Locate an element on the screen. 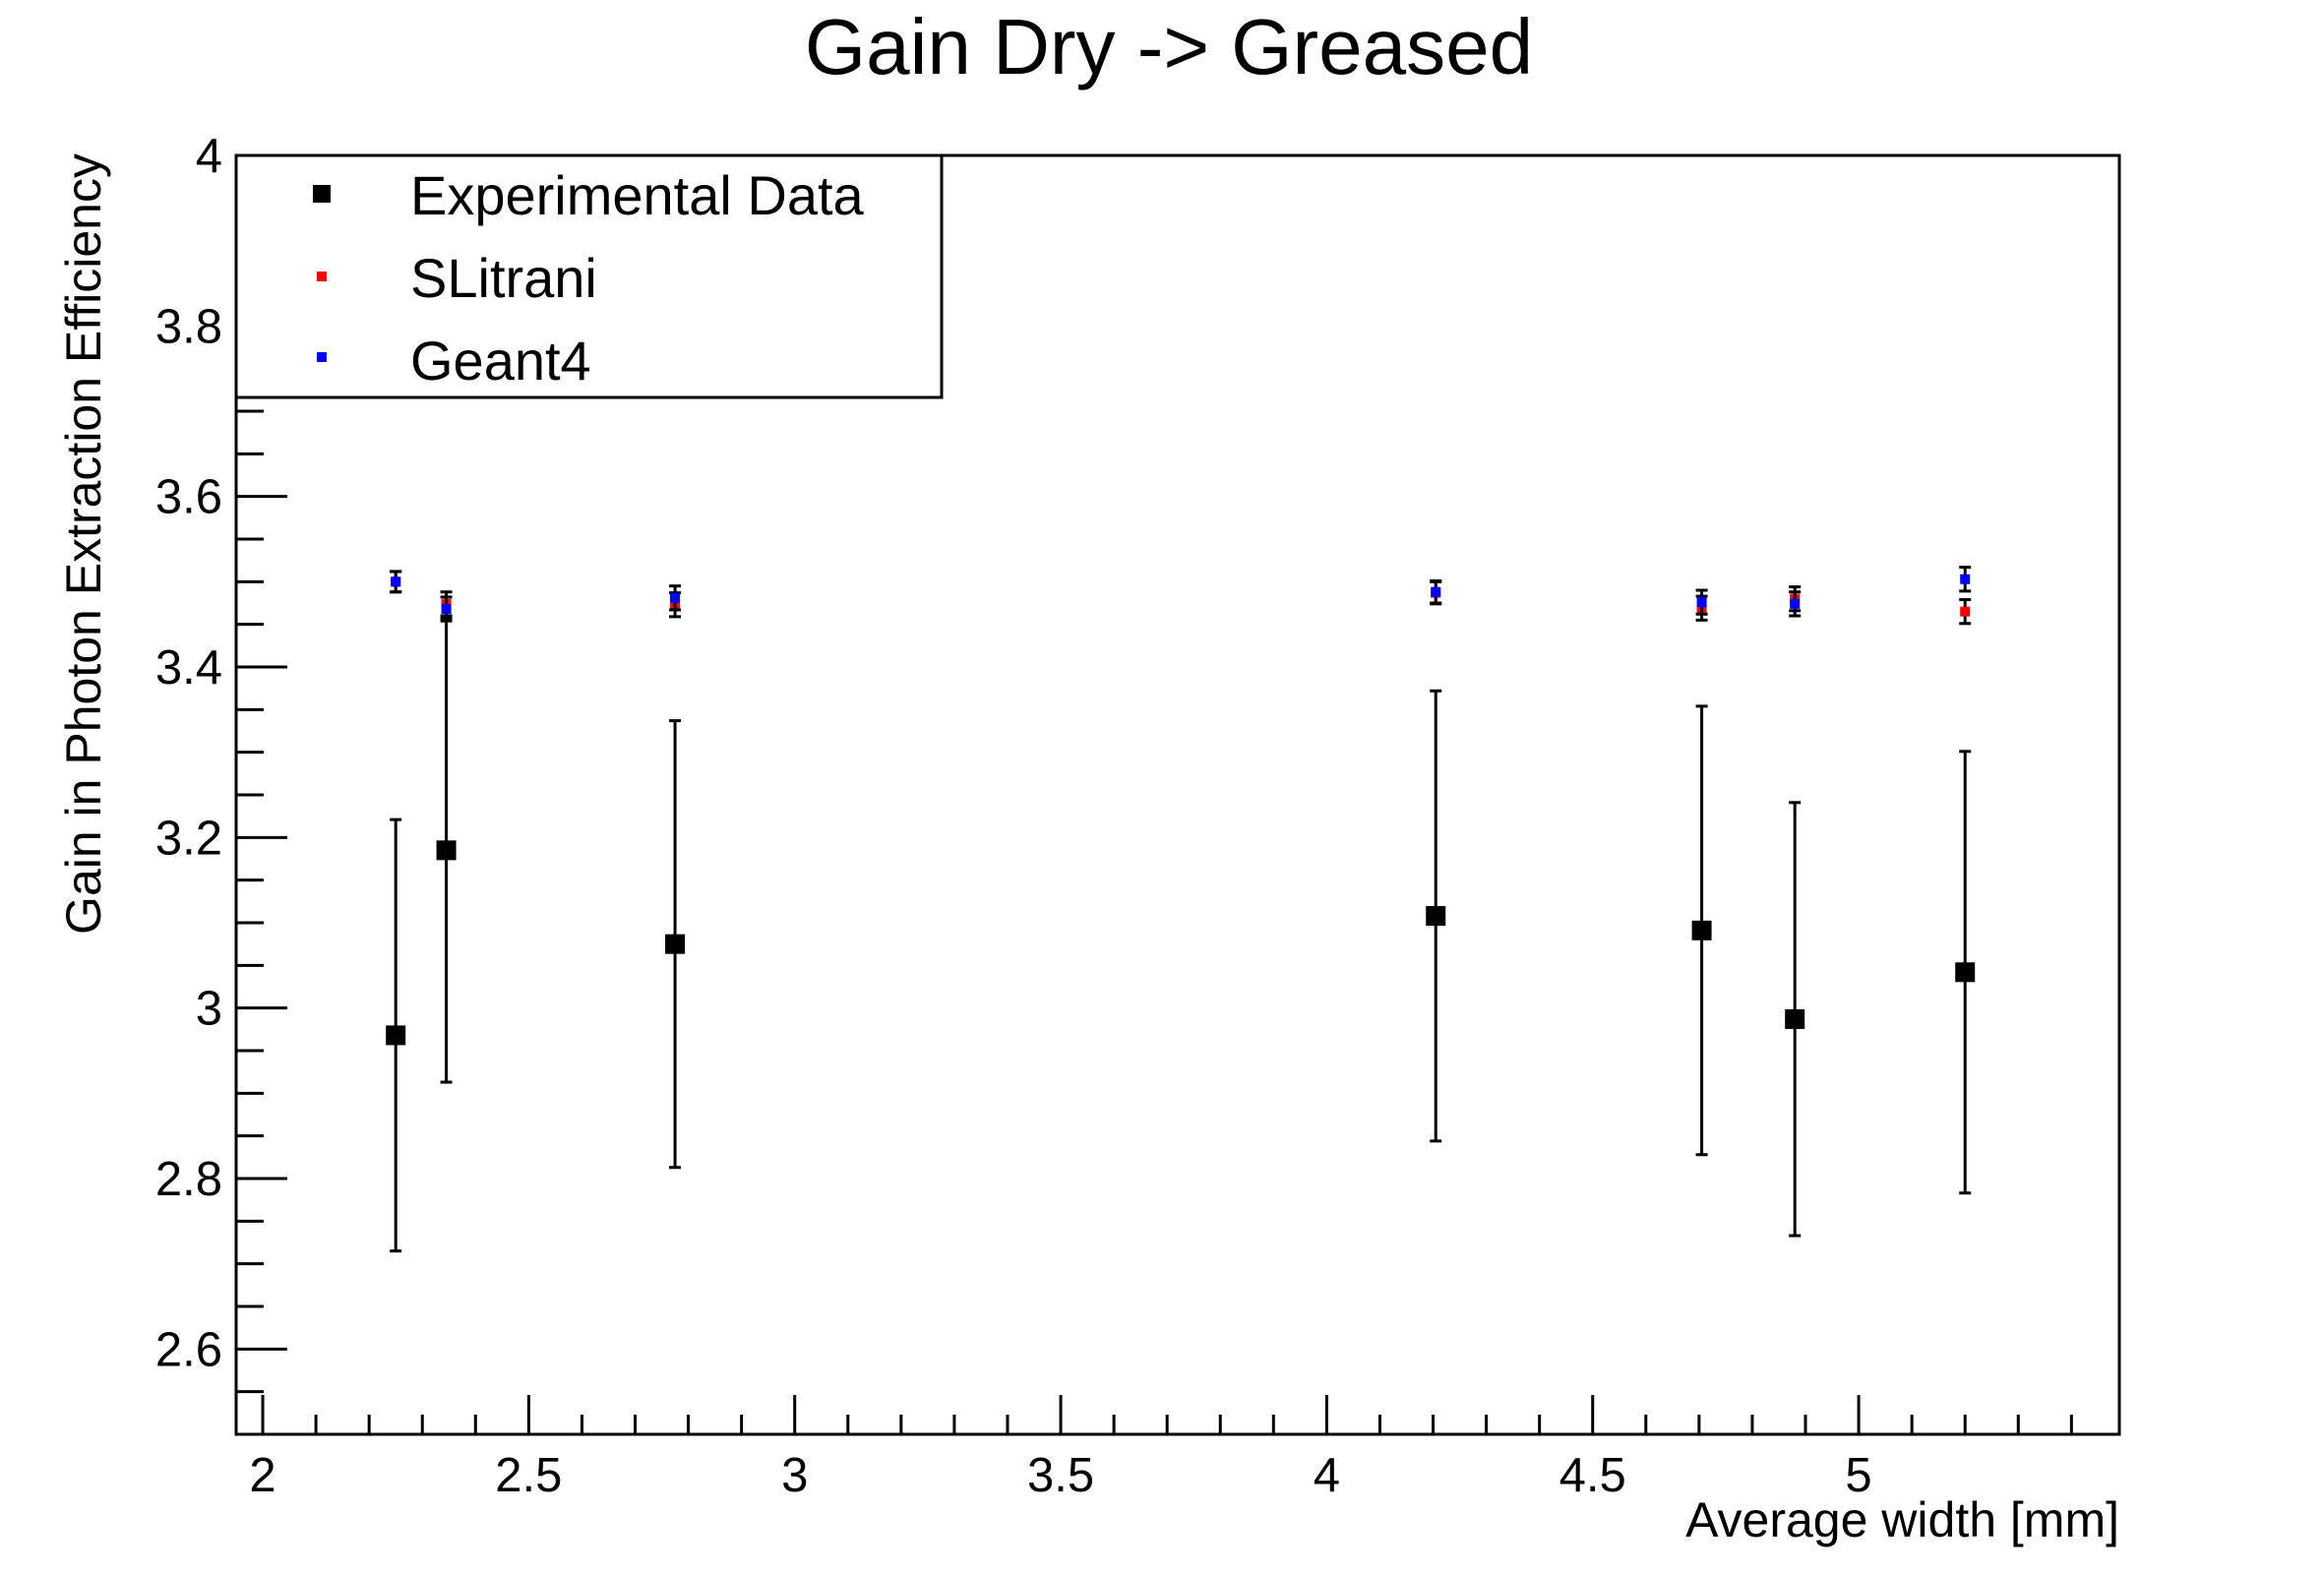 This screenshot has width=2324, height=1574. legend-marker-experimental is located at coordinates (322, 194).